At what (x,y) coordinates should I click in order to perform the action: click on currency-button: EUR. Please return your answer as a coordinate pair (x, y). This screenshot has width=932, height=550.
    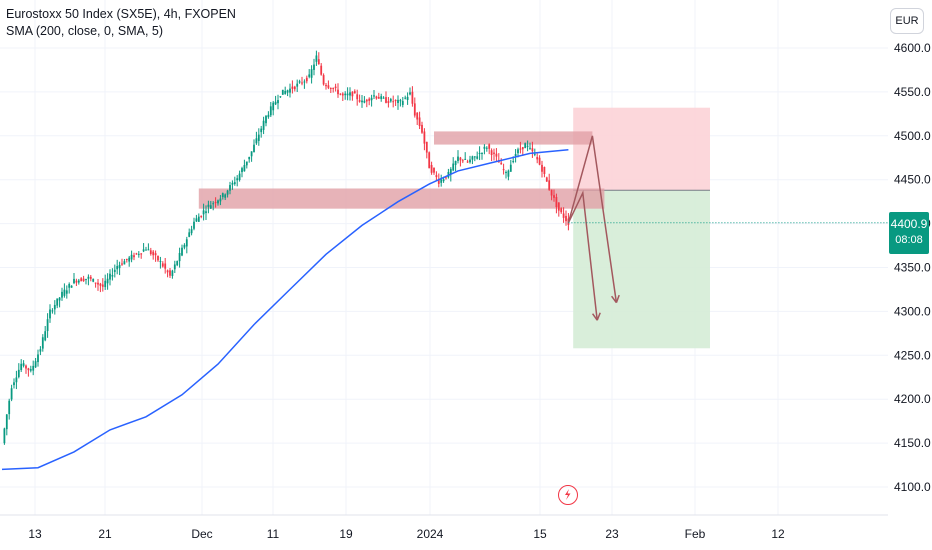
    Looking at the image, I should click on (907, 21).